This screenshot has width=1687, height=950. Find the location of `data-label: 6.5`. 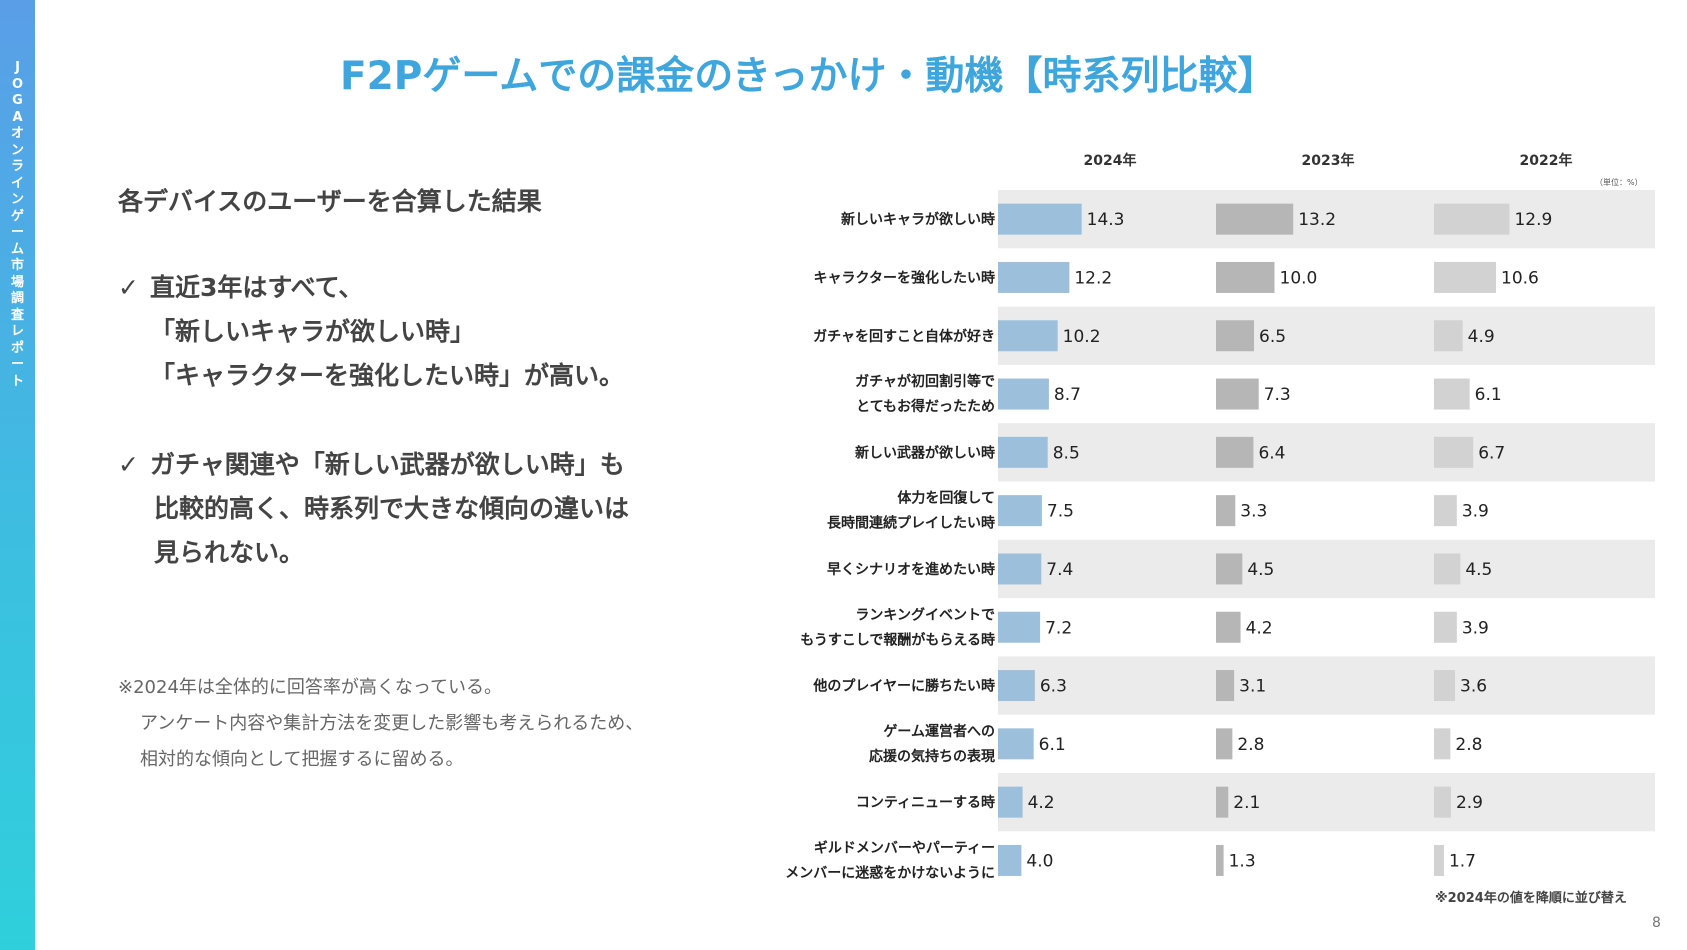

data-label: 6.5 is located at coordinates (1272, 337).